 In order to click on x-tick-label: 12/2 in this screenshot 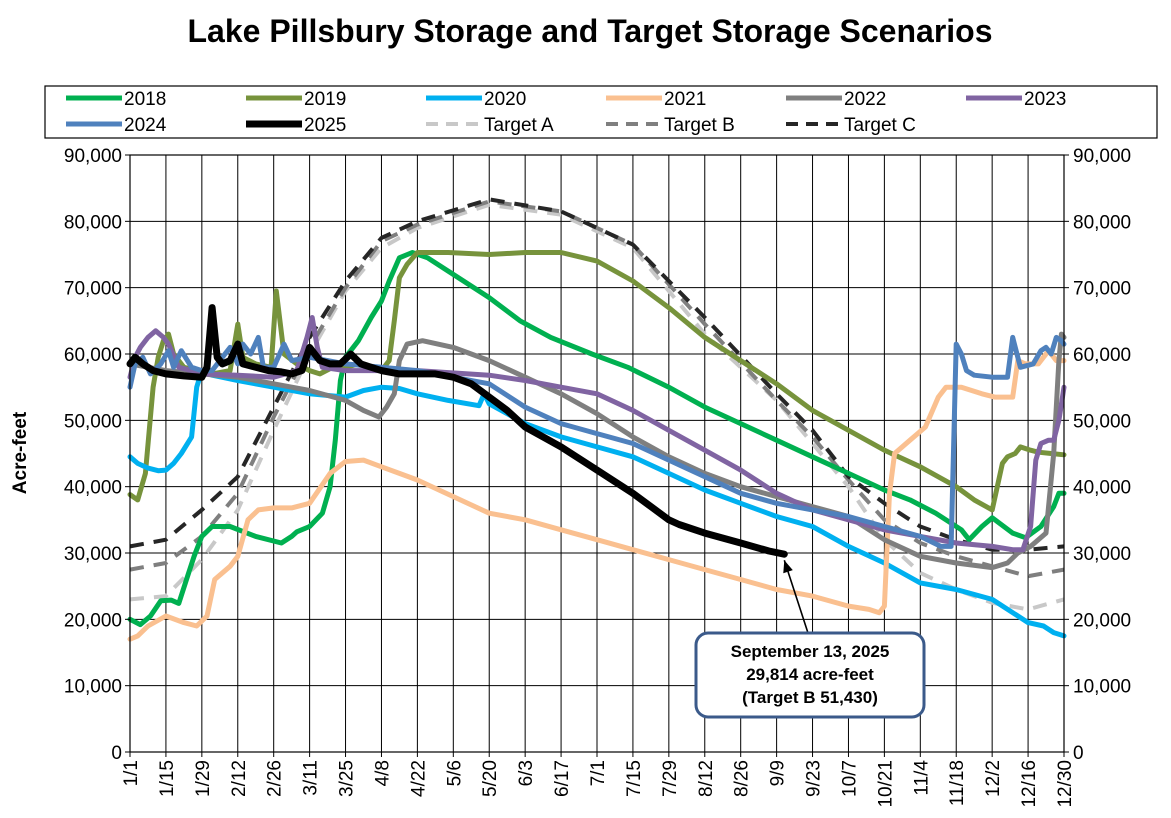, I will do `click(993, 778)`.